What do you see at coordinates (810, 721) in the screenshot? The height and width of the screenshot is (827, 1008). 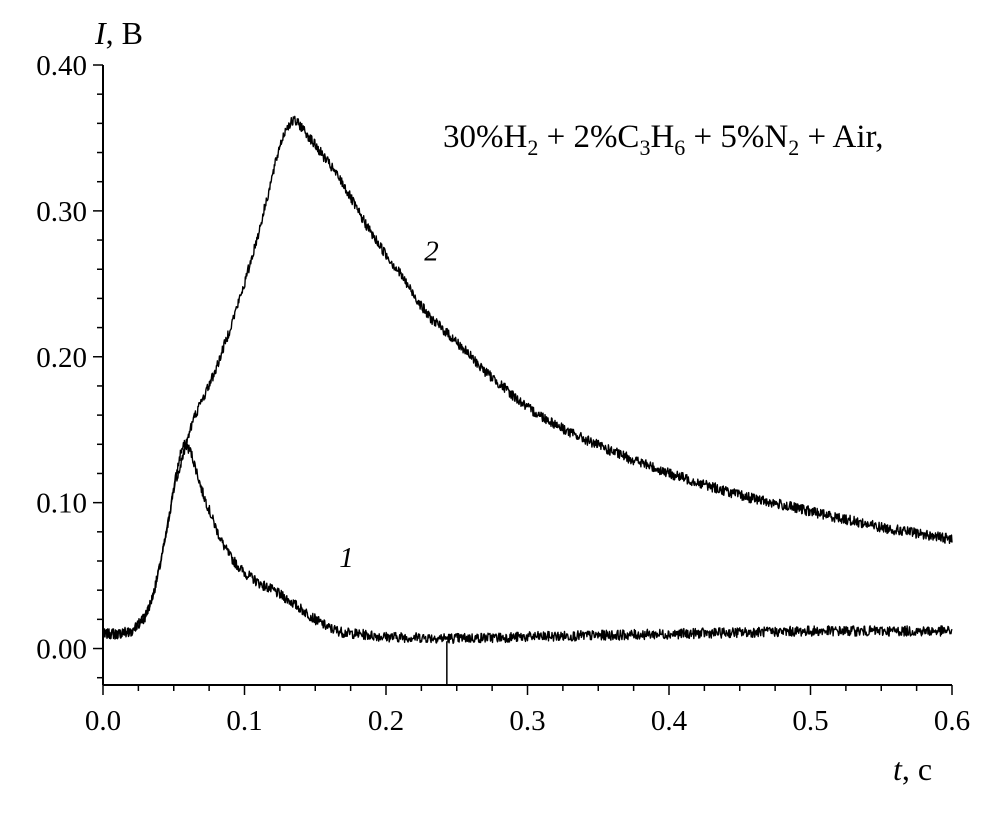 I see `x-tick-label: 0.5` at bounding box center [810, 721].